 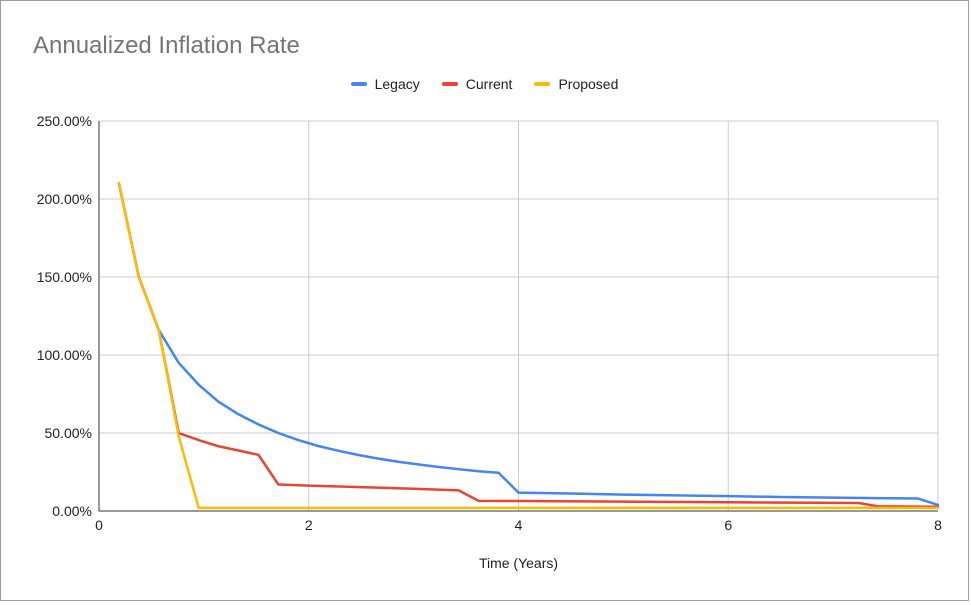 What do you see at coordinates (518, 563) in the screenshot?
I see `x-axis-title: Time (Years)` at bounding box center [518, 563].